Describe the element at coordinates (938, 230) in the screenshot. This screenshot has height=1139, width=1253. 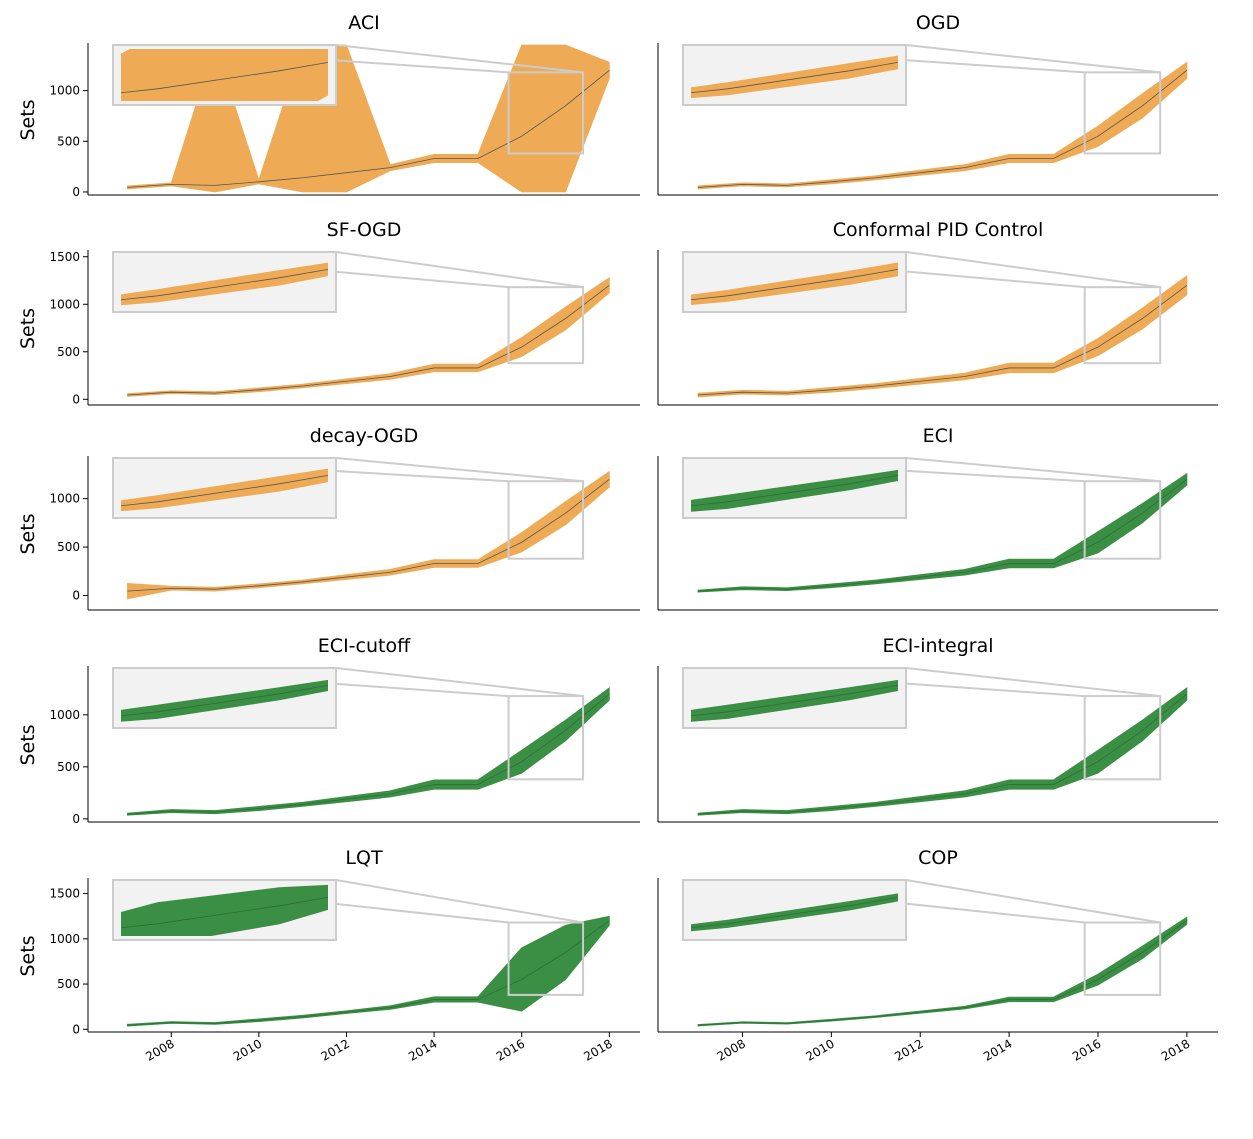
I see `panel-title: Conformal PID Control` at that location.